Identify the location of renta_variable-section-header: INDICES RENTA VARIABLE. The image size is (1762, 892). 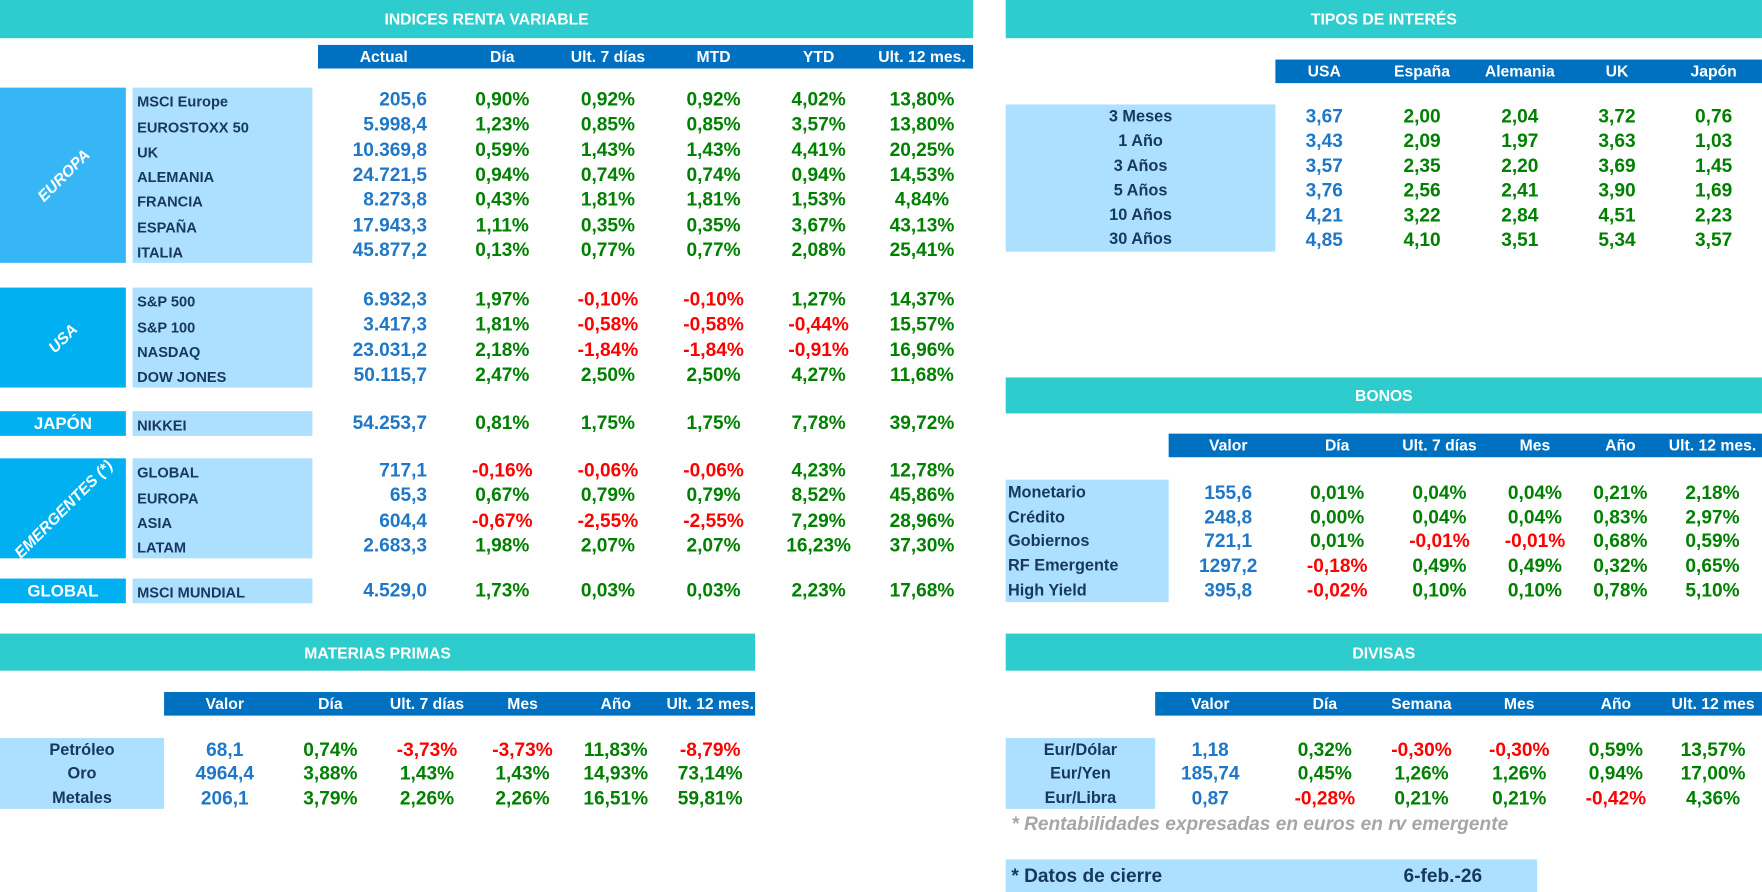
(487, 19).